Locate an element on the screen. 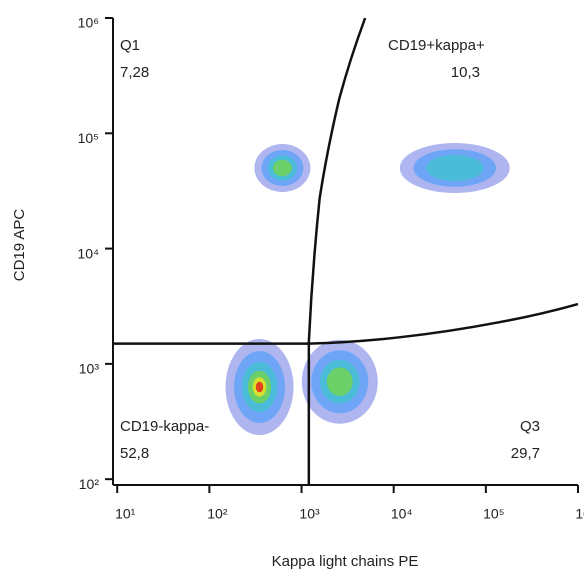  quadrant-name: Q1 is located at coordinates (130, 45).